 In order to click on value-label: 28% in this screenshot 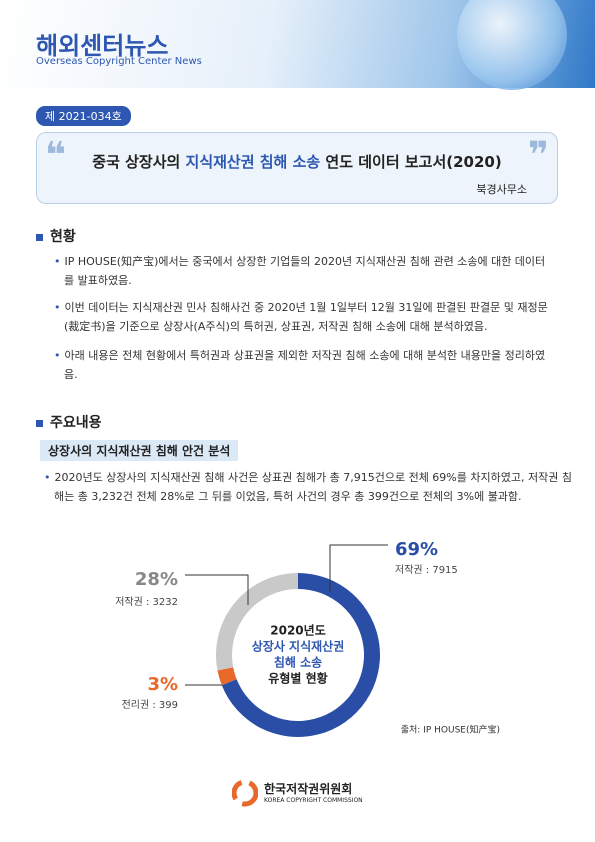, I will do `click(156, 579)`.